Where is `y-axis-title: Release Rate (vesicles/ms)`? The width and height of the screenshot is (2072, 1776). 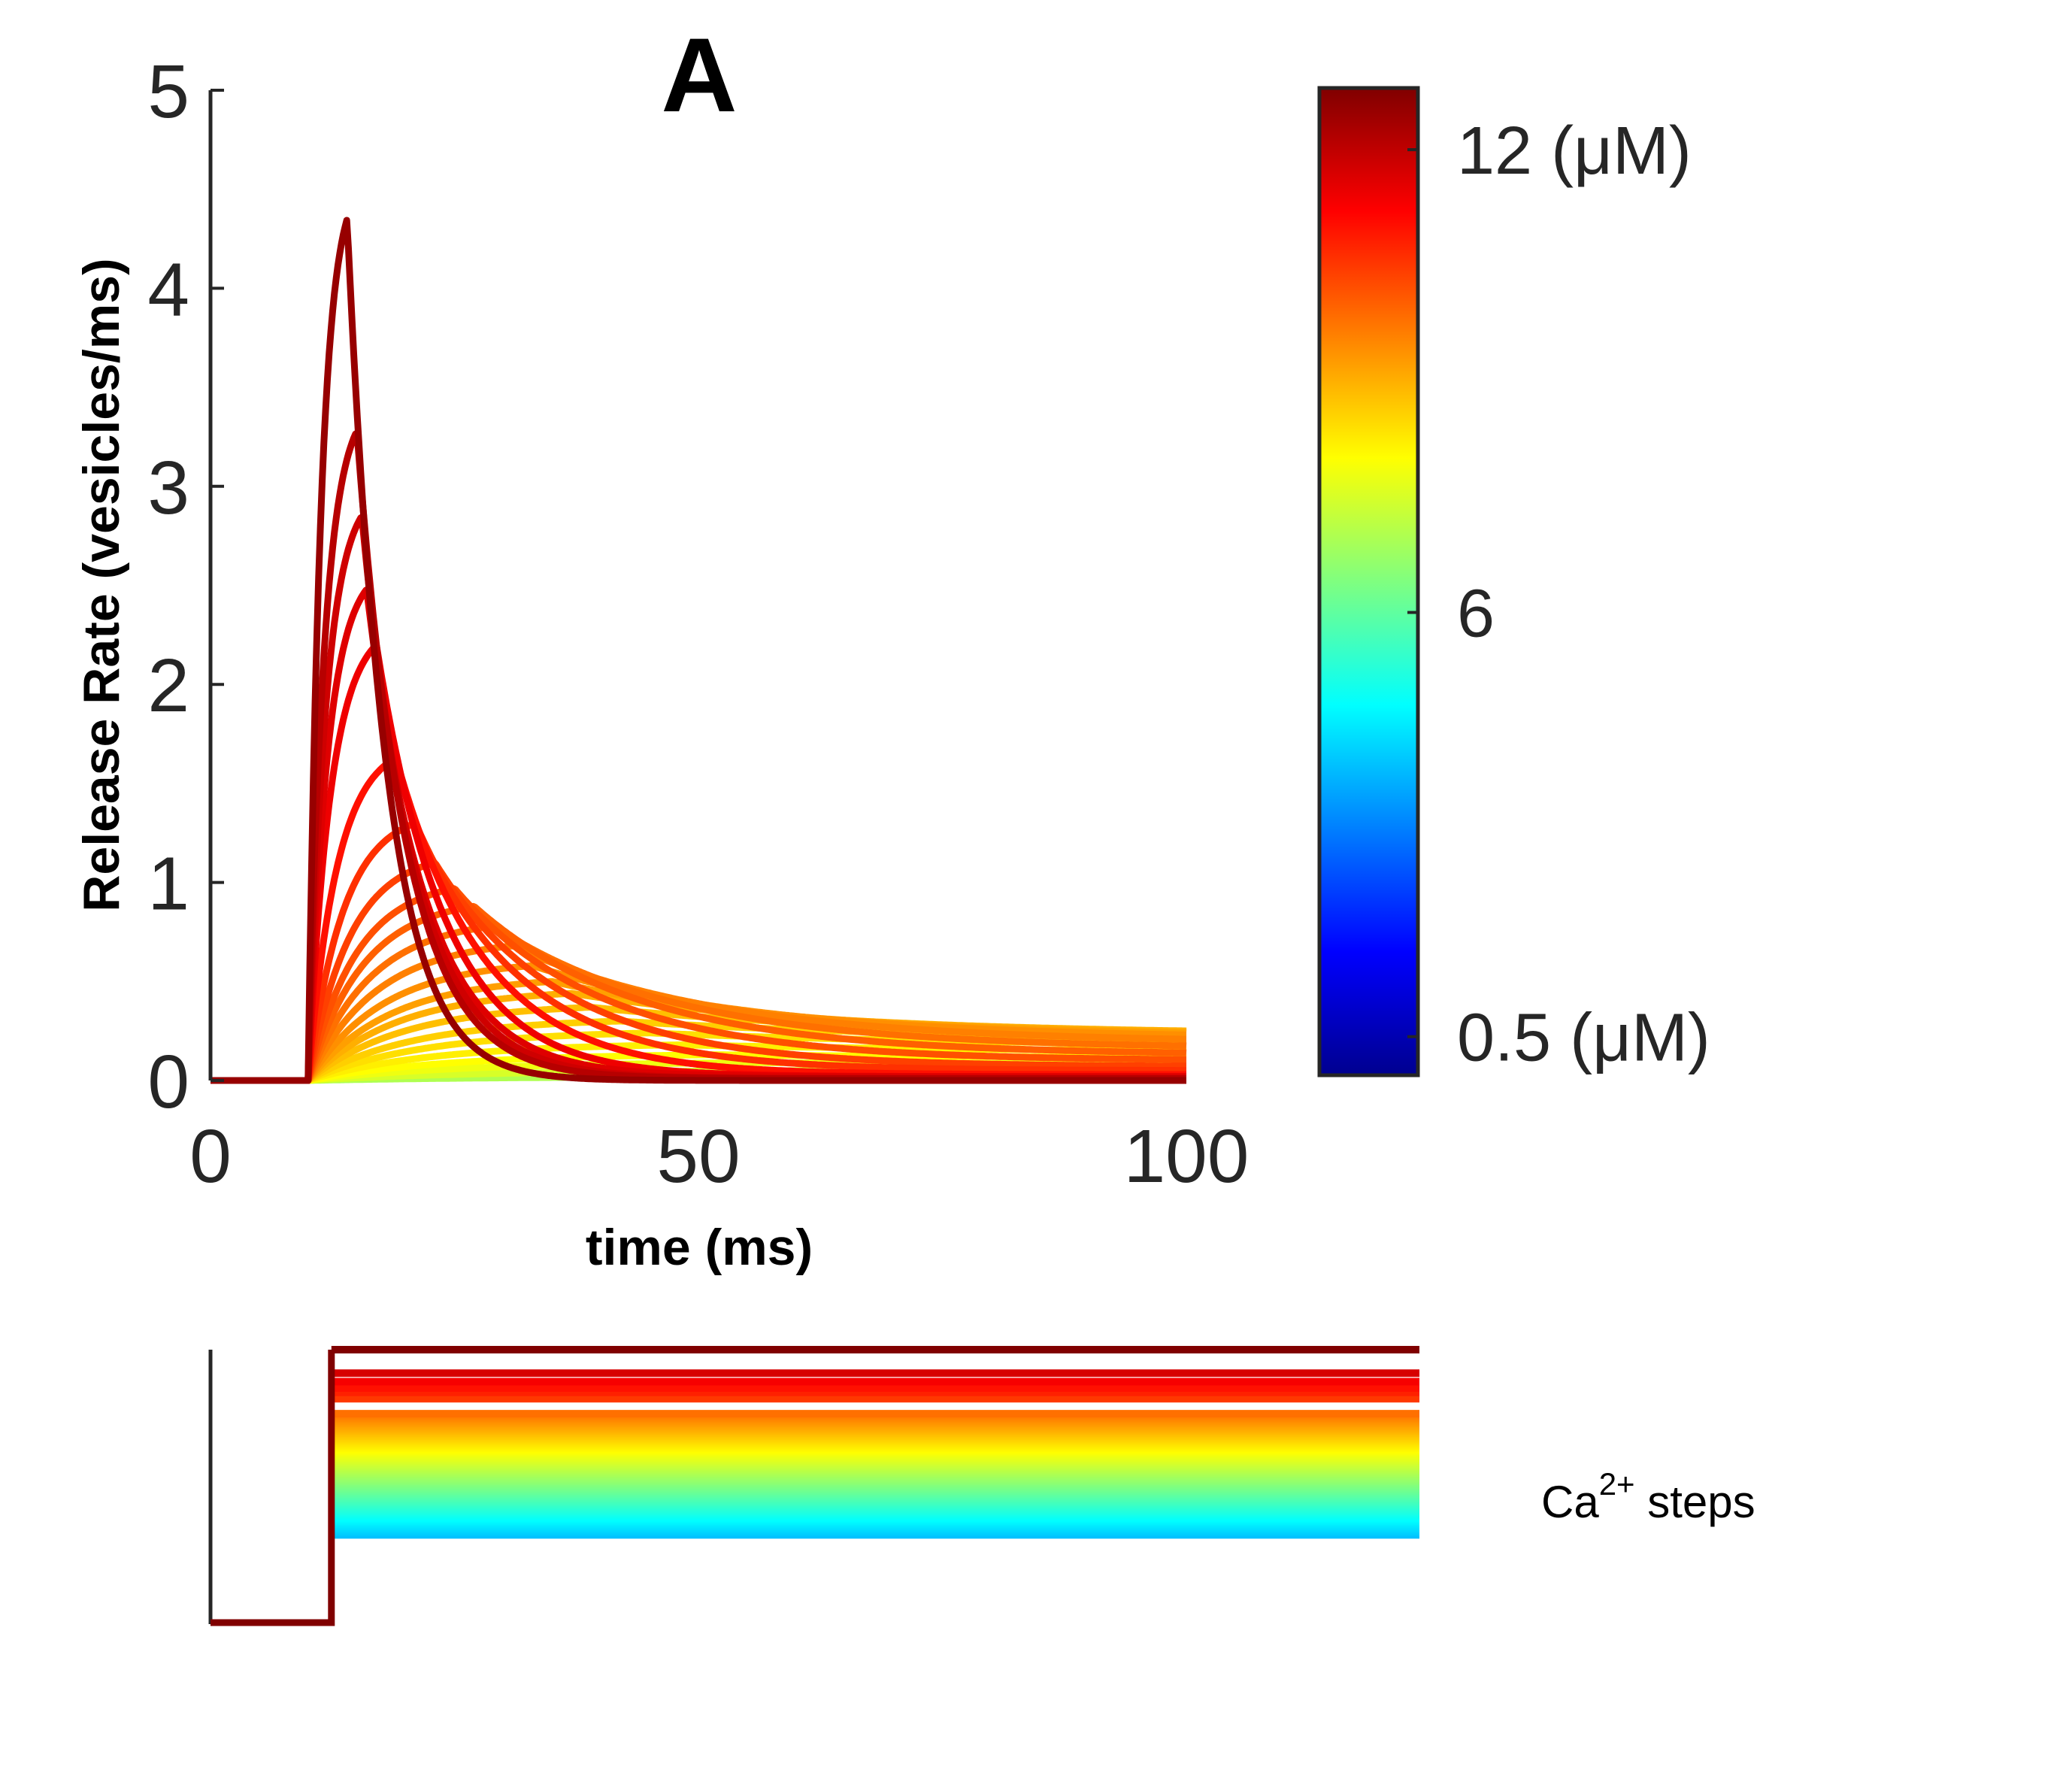
y-axis-title: Release Rate (vesicles/ms) is located at coordinates (101, 584).